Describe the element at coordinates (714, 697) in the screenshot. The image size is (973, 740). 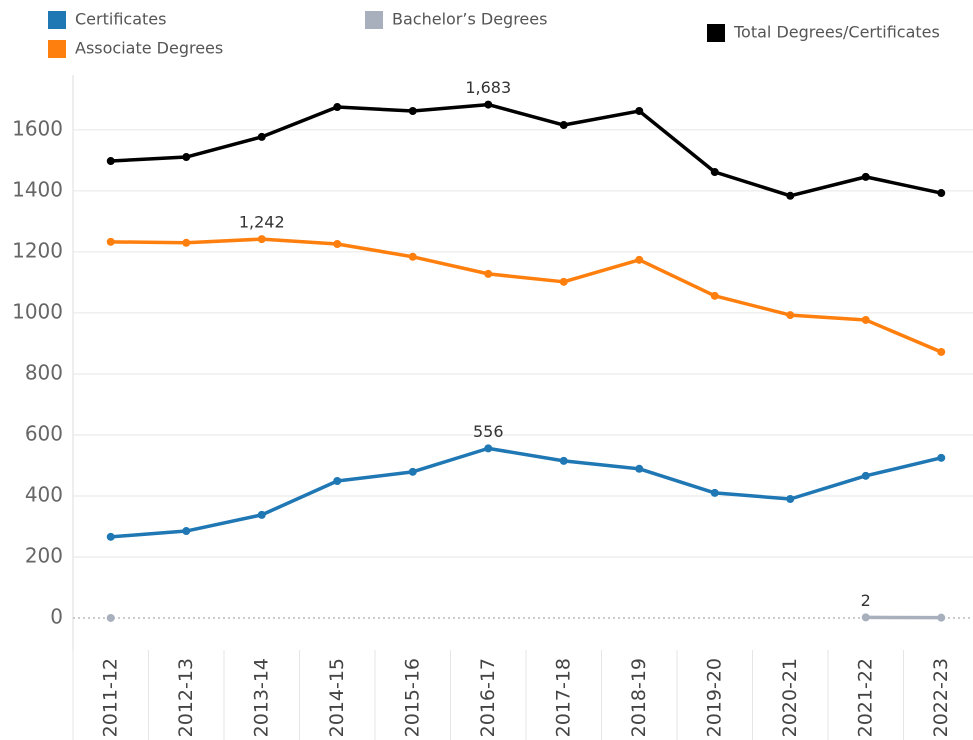
I see `x-tick-label: 2019-20` at that location.